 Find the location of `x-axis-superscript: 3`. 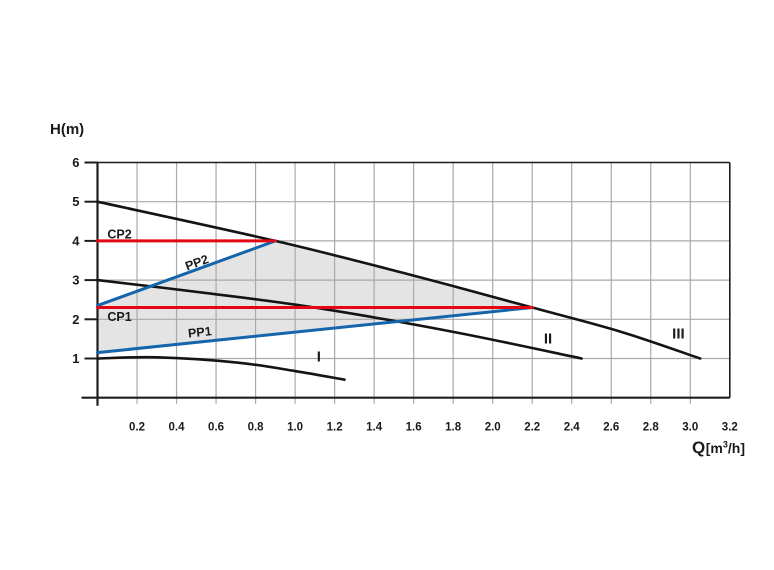

x-axis-superscript: 3 is located at coordinates (725, 444).